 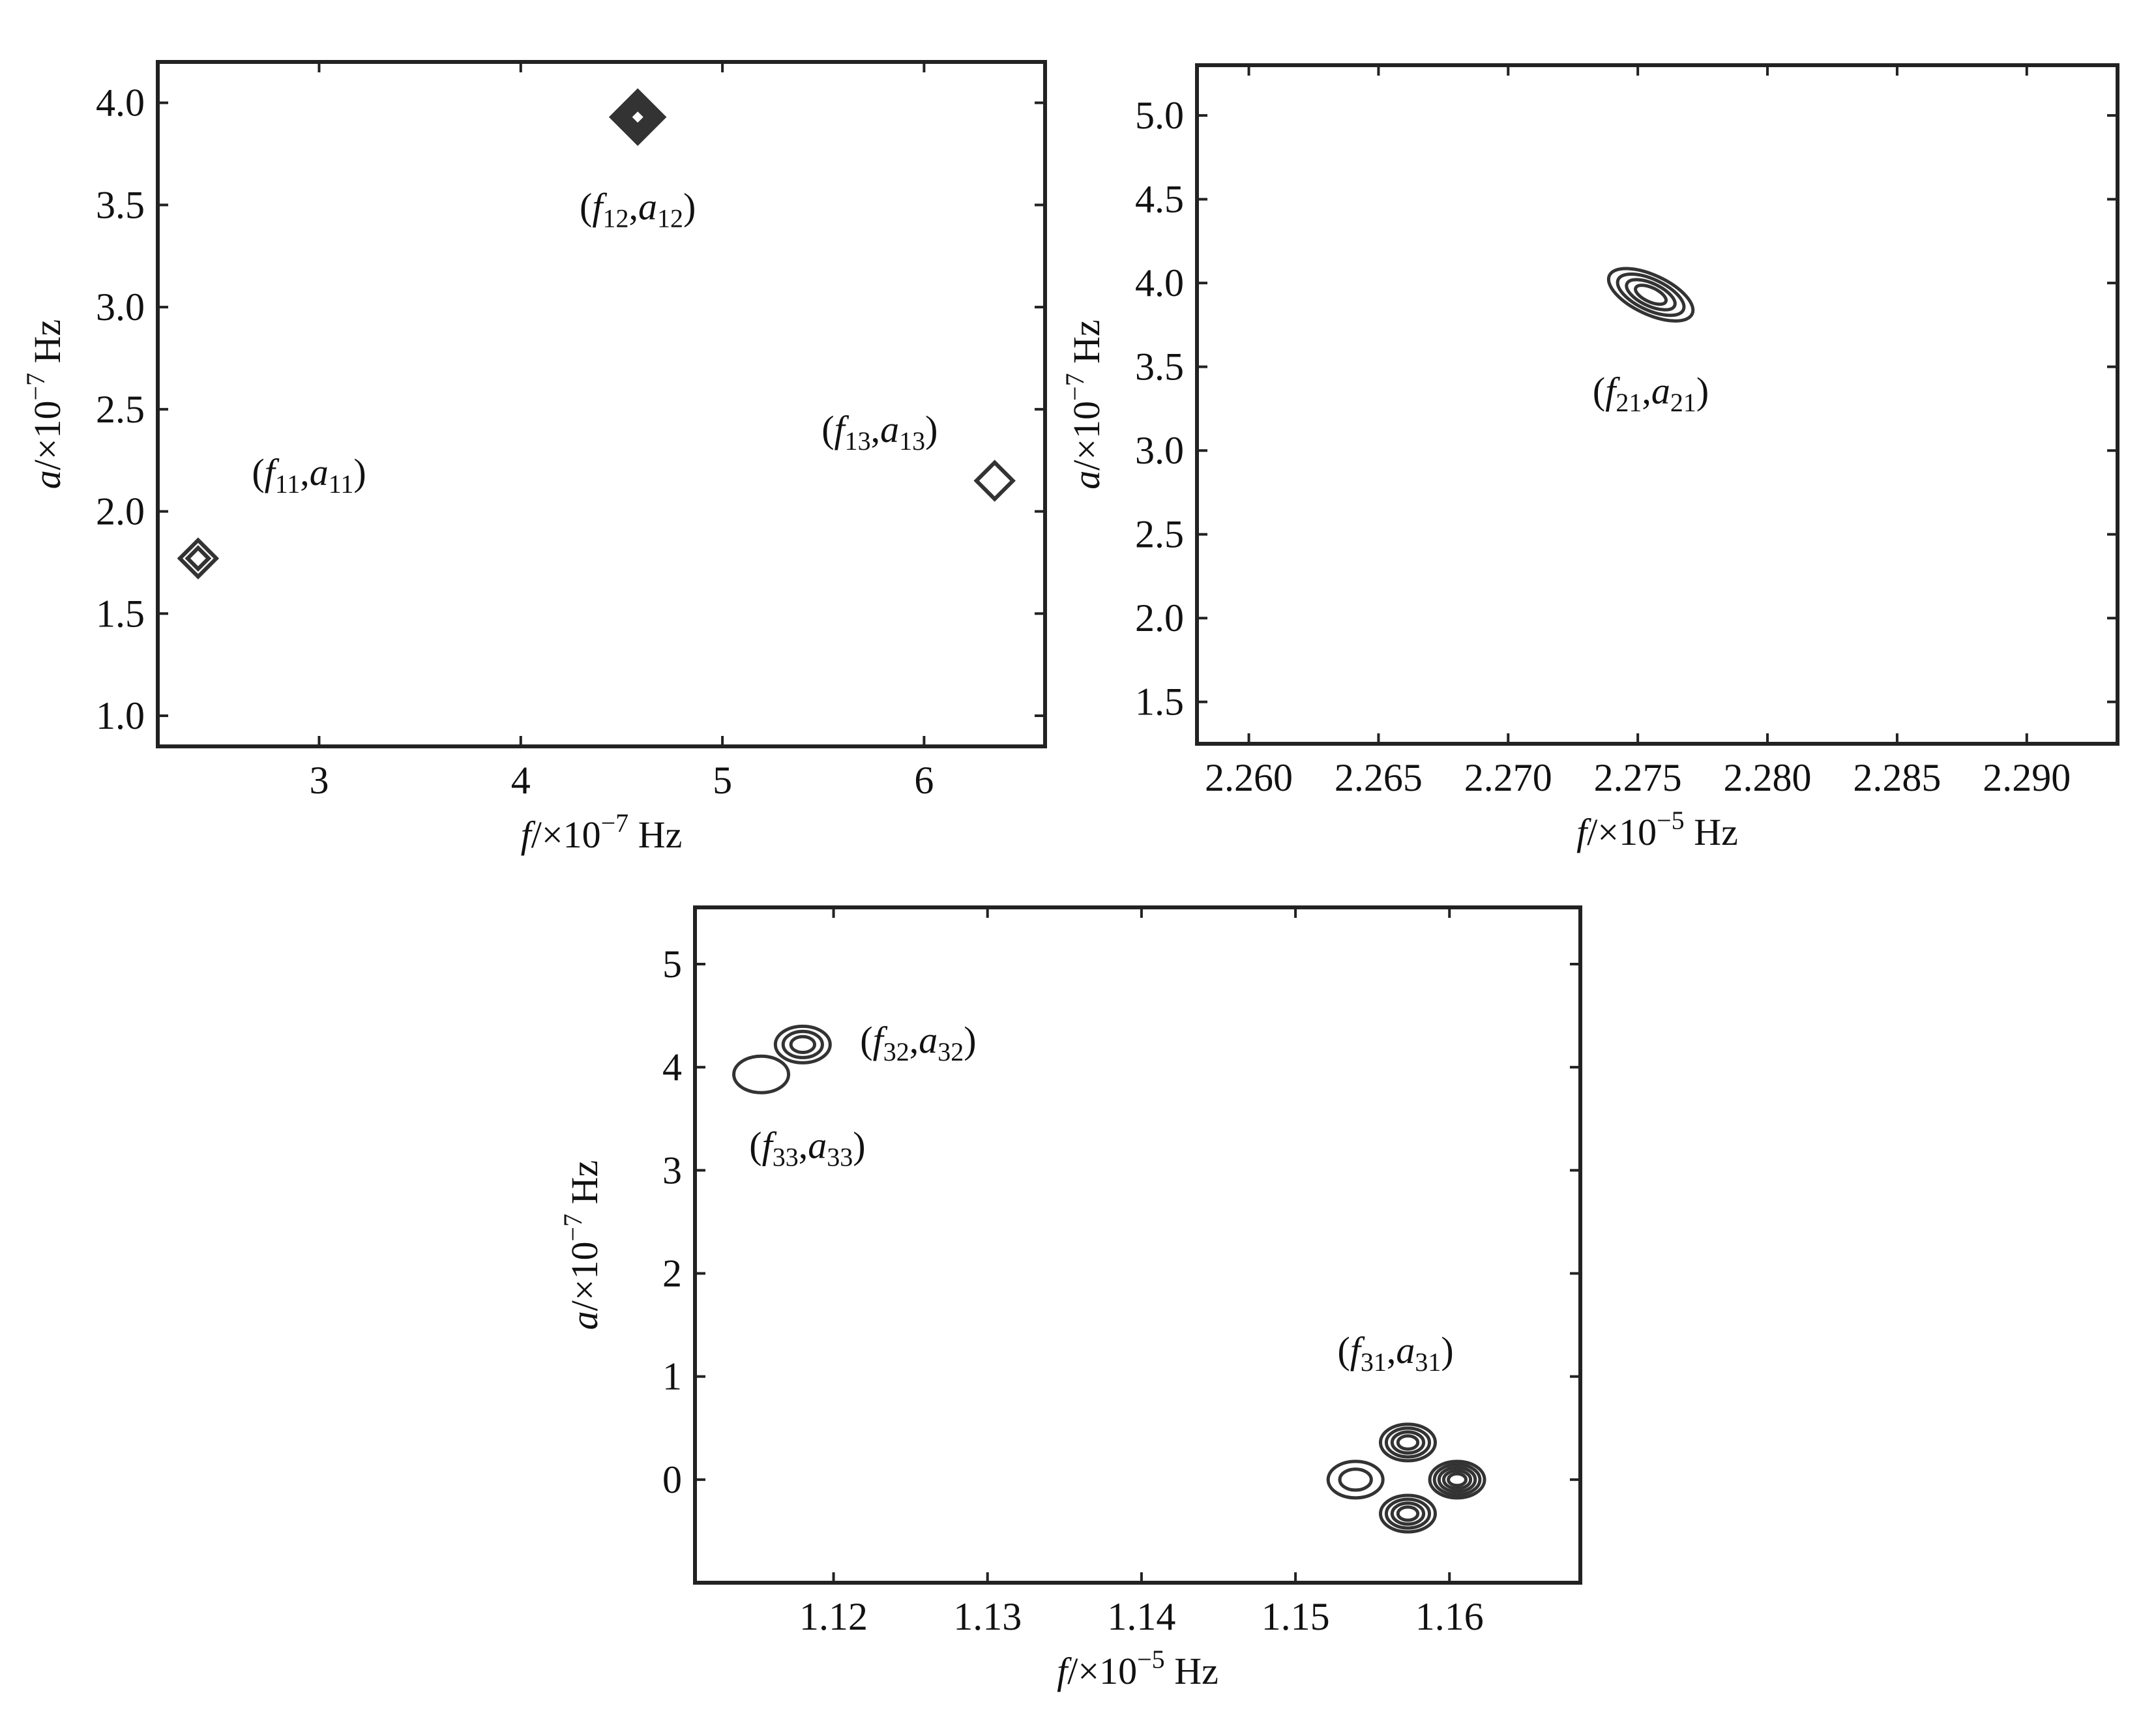 What do you see at coordinates (1159, 115) in the screenshot?
I see `y-tick-label: 5.0` at bounding box center [1159, 115].